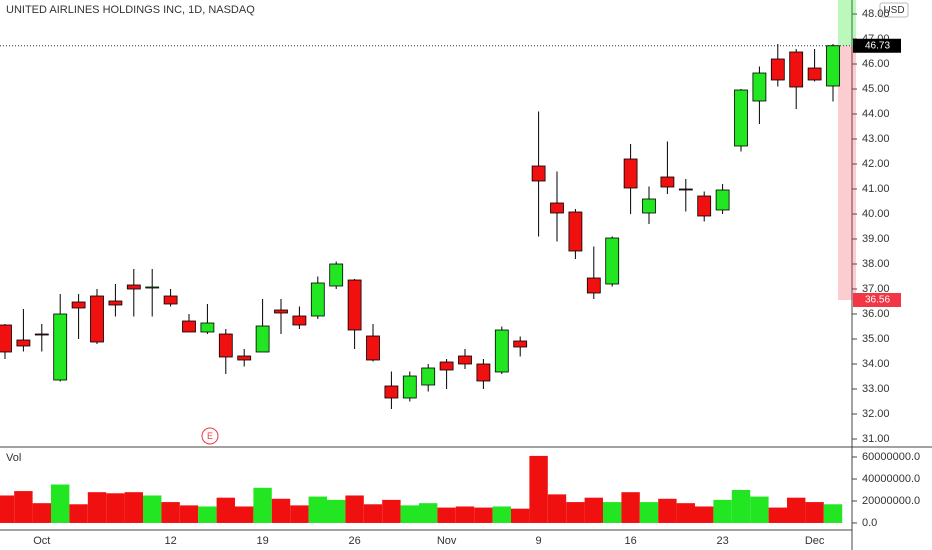  I want to click on x-tick-label: 16, so click(630, 541).